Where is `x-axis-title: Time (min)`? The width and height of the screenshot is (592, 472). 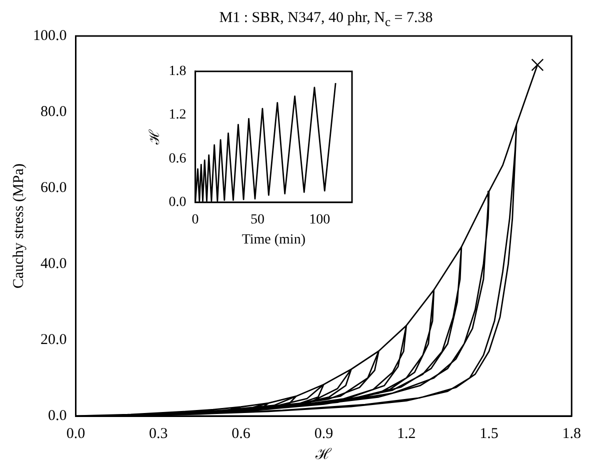 x-axis-title: Time (min) is located at coordinates (274, 240).